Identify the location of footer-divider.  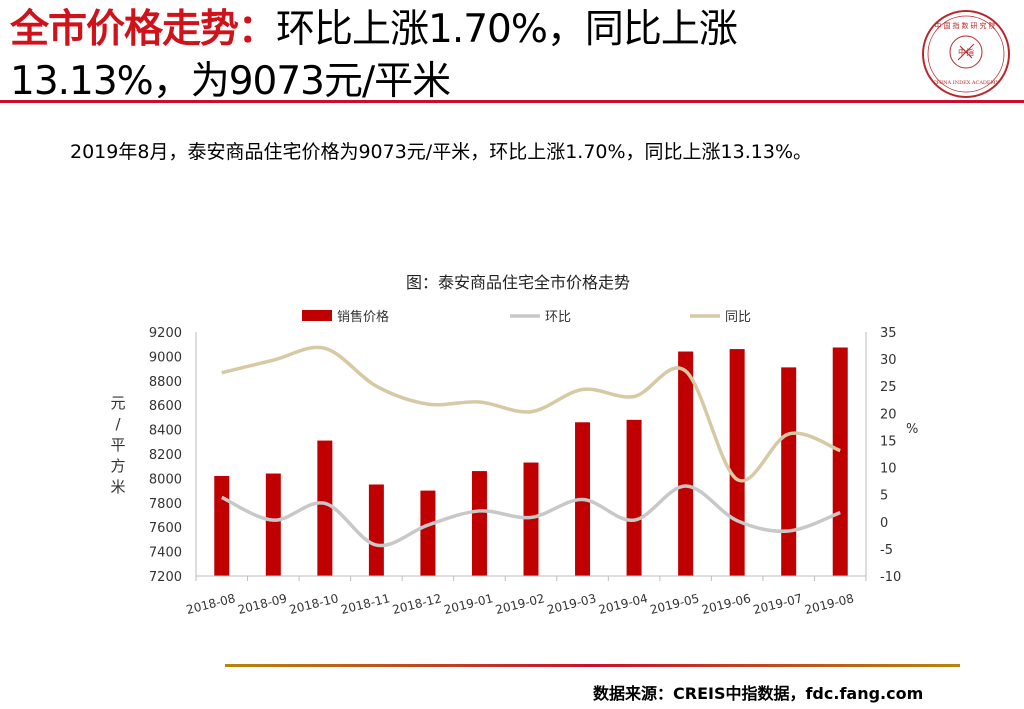
(592, 665).